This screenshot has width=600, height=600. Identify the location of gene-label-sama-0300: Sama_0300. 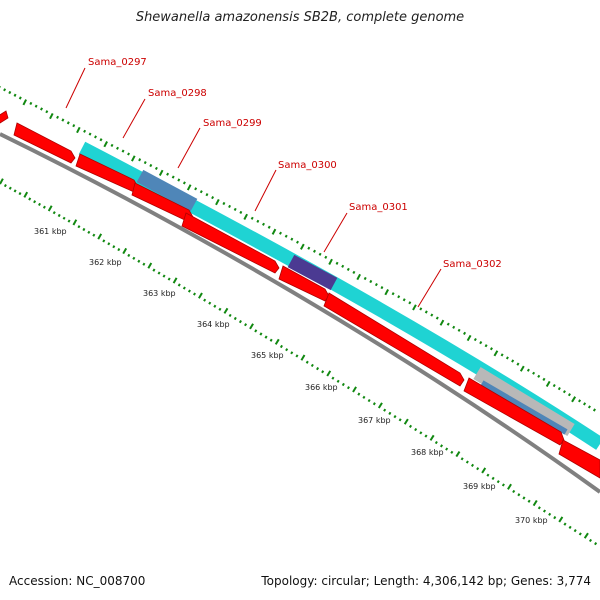
(307, 165).